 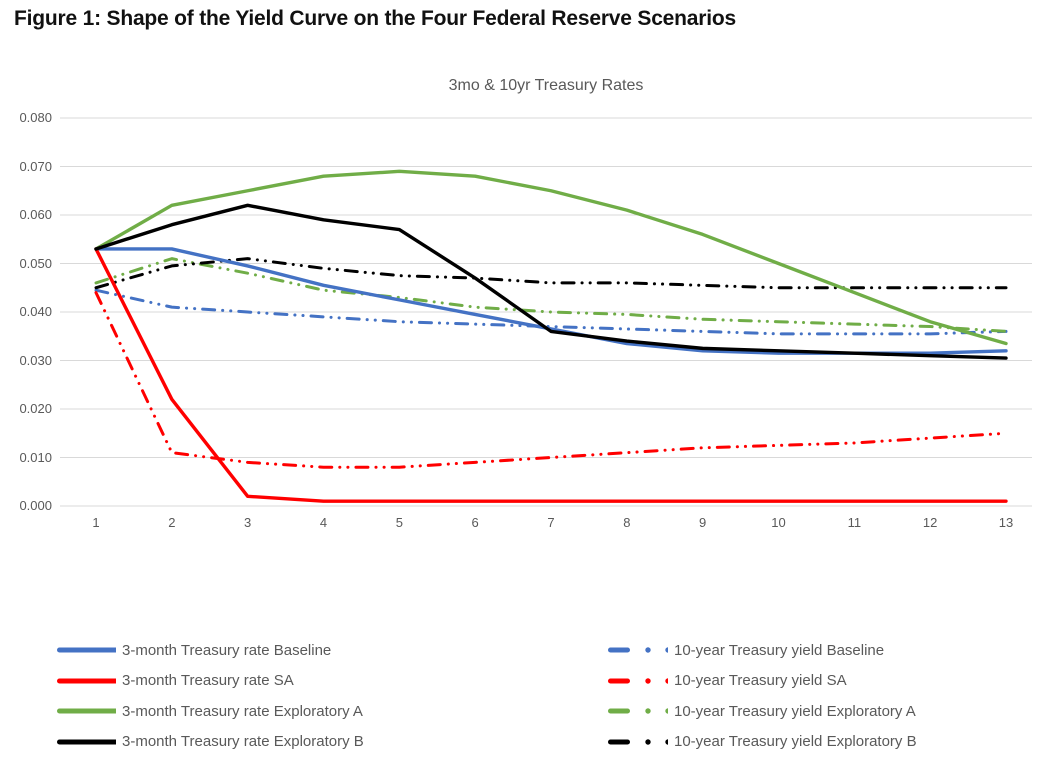 I want to click on series-line-10-year-treasury-yield-exploratory-a, so click(x=551, y=295).